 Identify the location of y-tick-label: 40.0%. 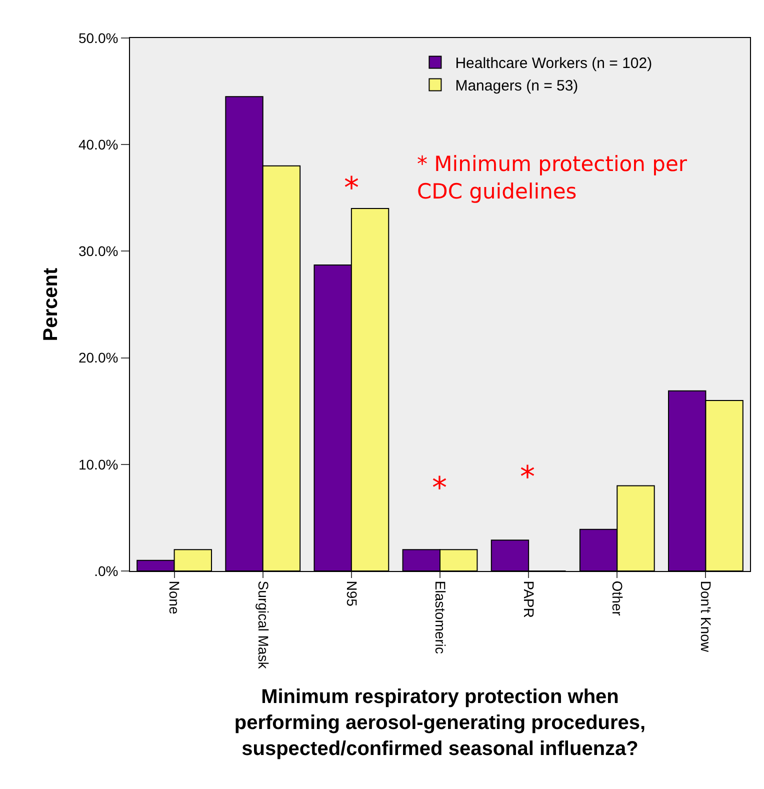
(98, 144).